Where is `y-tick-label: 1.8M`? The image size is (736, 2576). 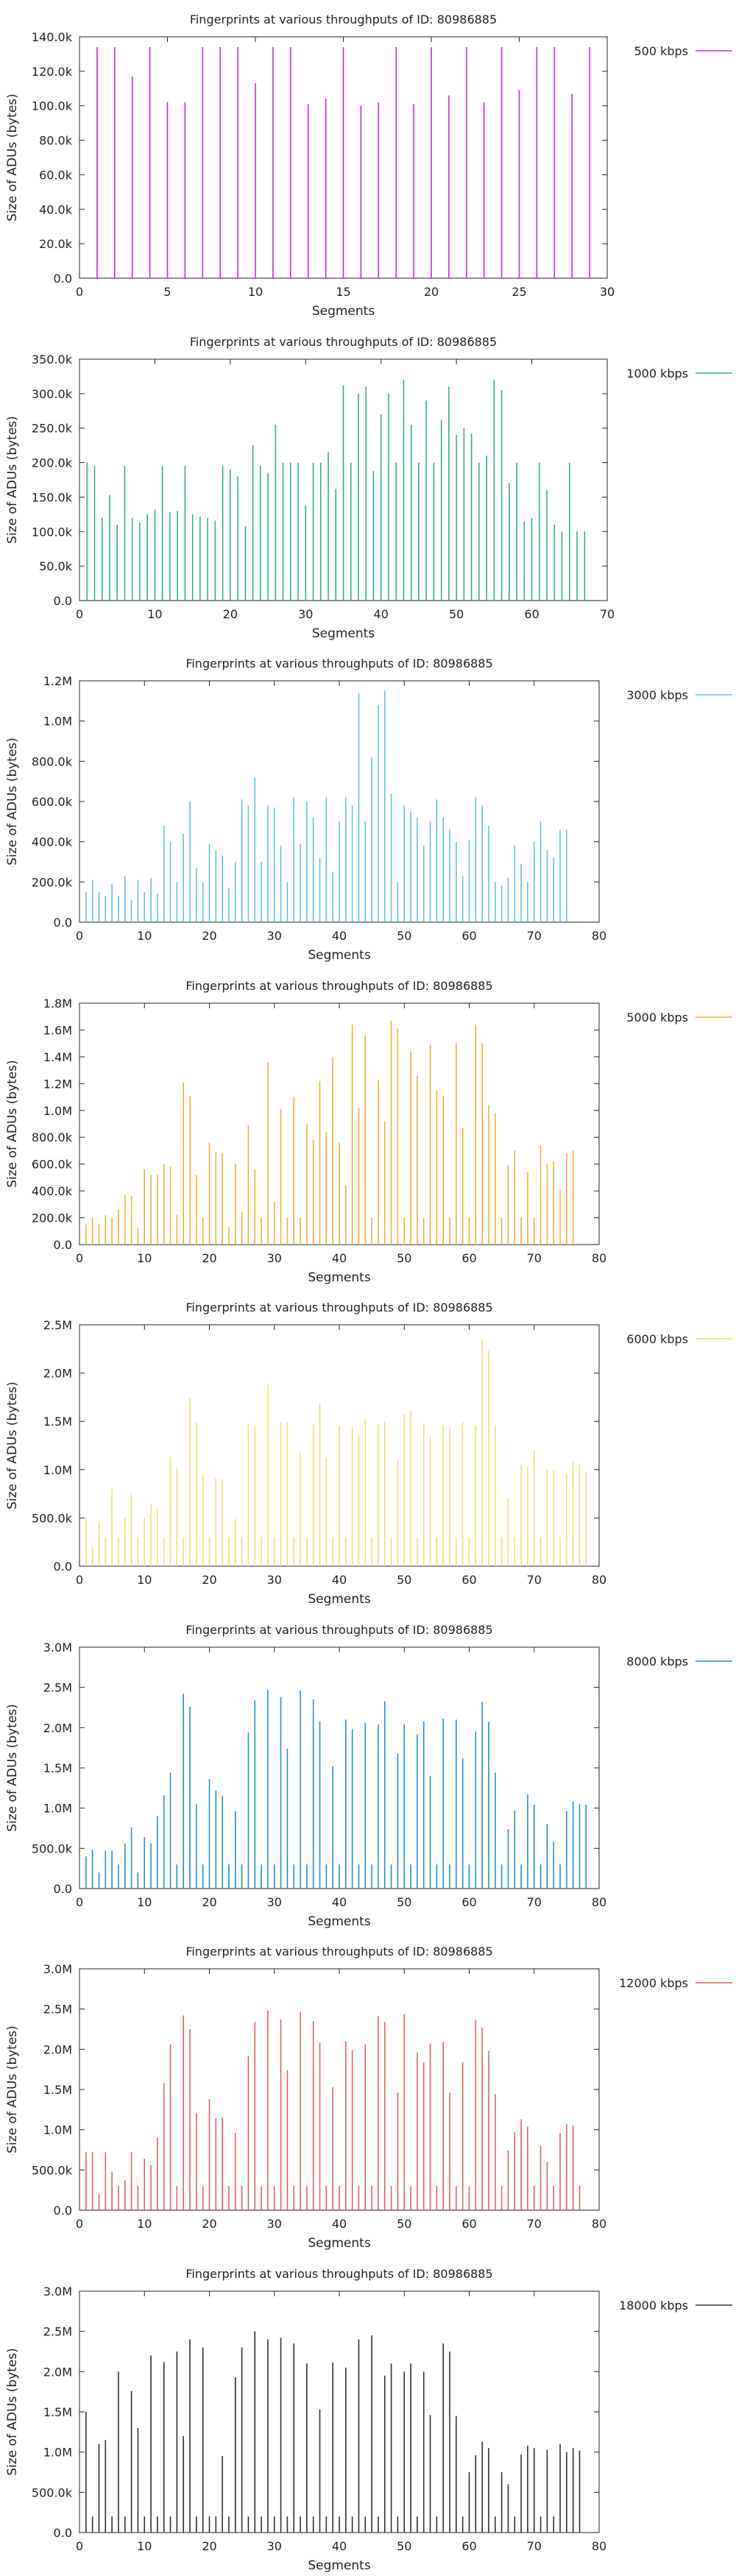 y-tick-label: 1.8M is located at coordinates (57, 1004).